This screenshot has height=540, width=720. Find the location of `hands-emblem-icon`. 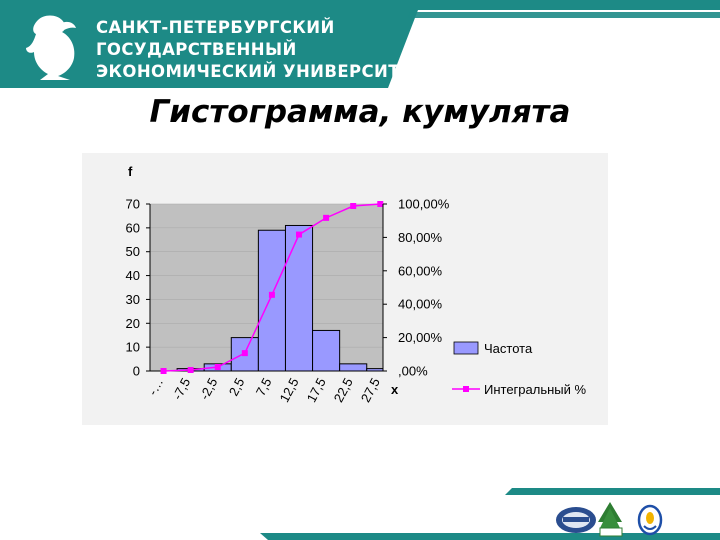

hands-emblem-icon is located at coordinates (650, 520).